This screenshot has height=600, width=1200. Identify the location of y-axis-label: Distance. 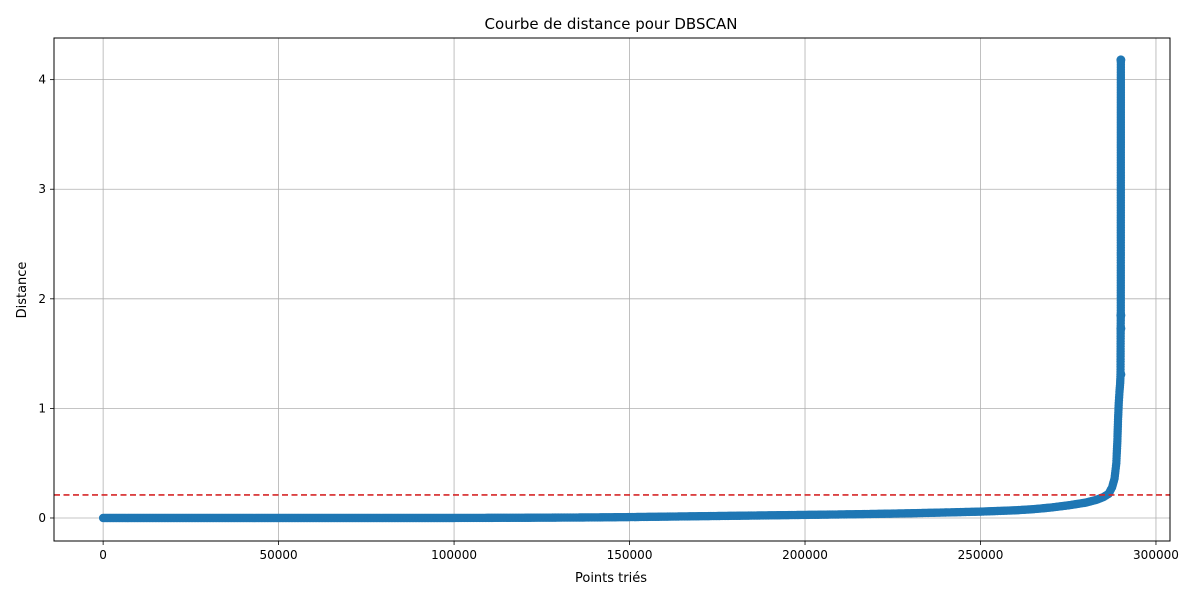
(22, 290).